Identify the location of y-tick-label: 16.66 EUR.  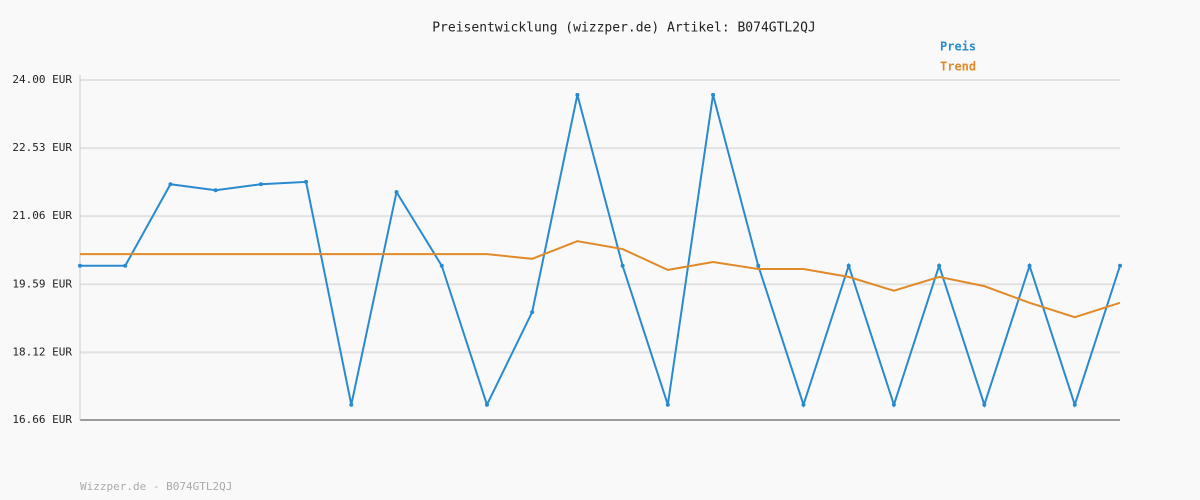
(42, 419).